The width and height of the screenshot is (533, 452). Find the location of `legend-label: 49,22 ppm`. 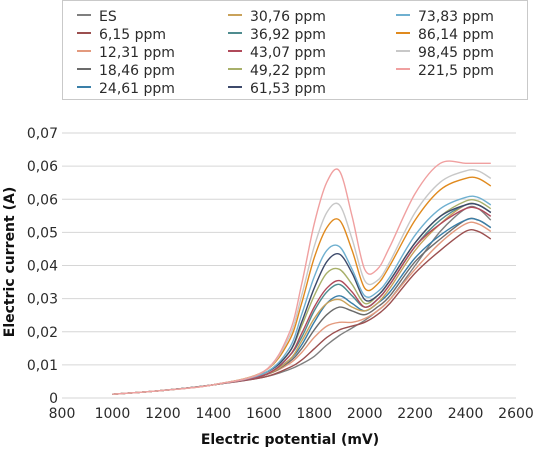

legend-label: 49,22 ppm is located at coordinates (288, 71).